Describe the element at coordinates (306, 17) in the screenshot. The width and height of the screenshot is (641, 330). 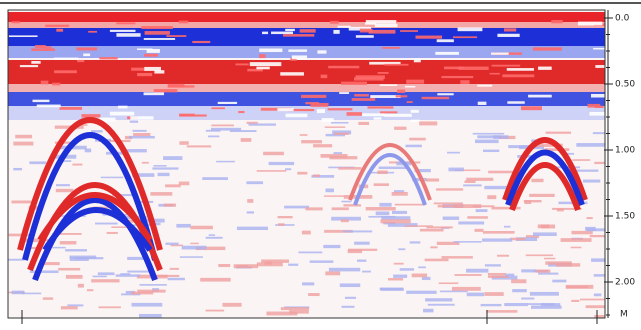
I see `band-red-top` at that location.